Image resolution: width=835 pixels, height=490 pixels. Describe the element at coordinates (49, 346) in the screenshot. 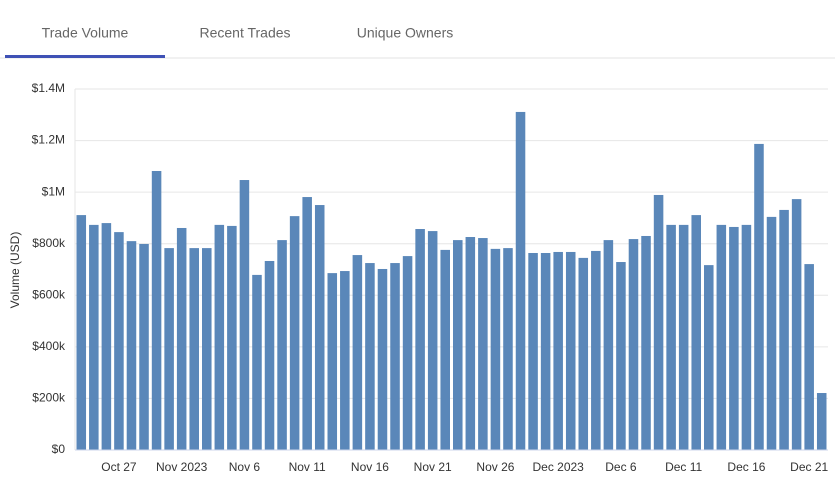

I see `y-tick-label: $400k` at that location.